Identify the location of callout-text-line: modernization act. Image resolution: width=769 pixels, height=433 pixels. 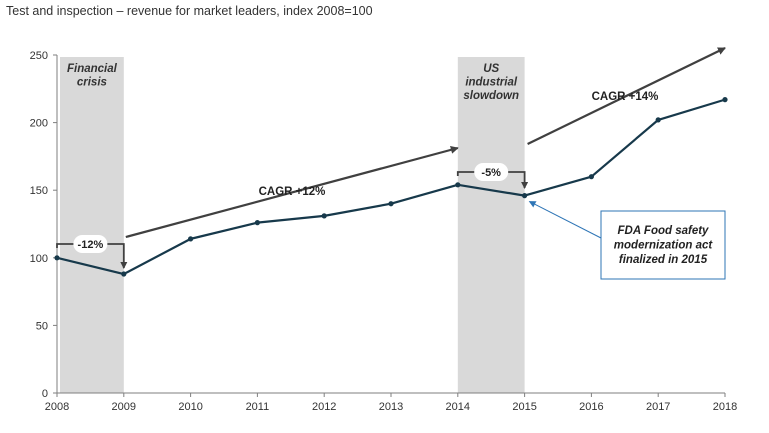
(664, 246).